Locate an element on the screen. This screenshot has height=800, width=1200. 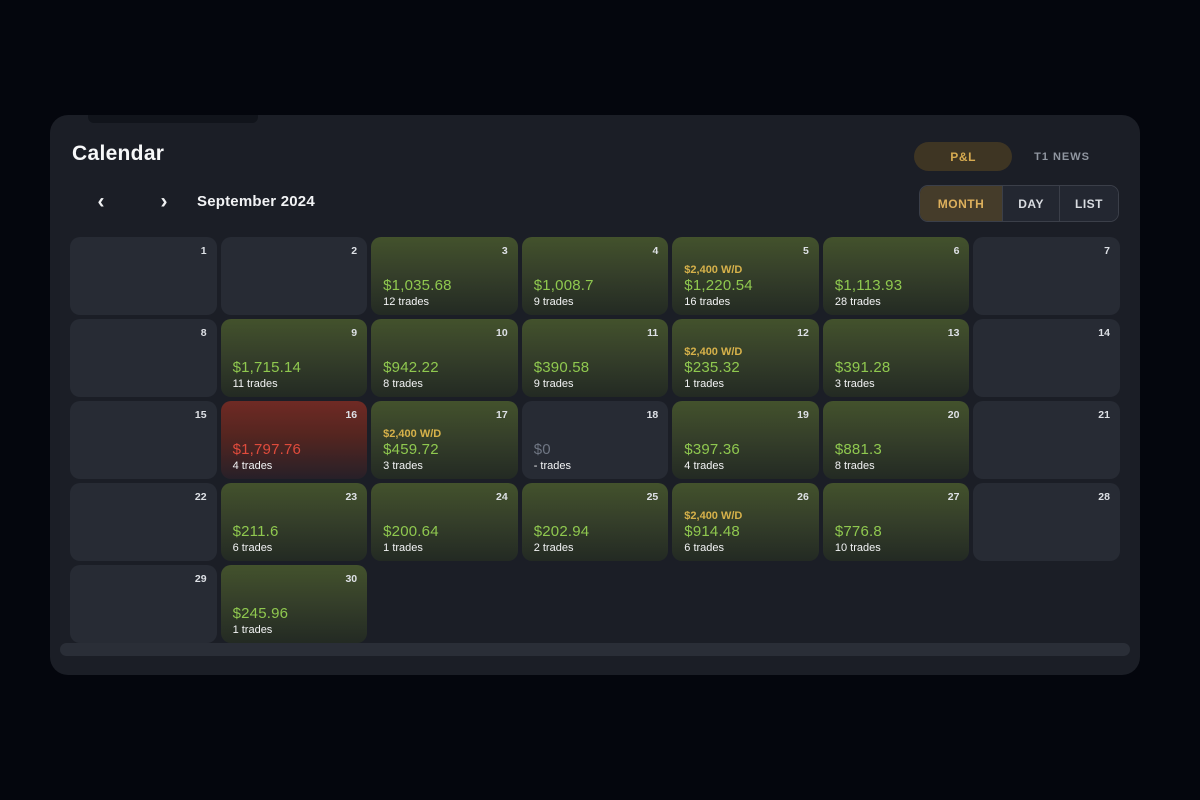
calendar-day-cell: 7 is located at coordinates (1046, 276).